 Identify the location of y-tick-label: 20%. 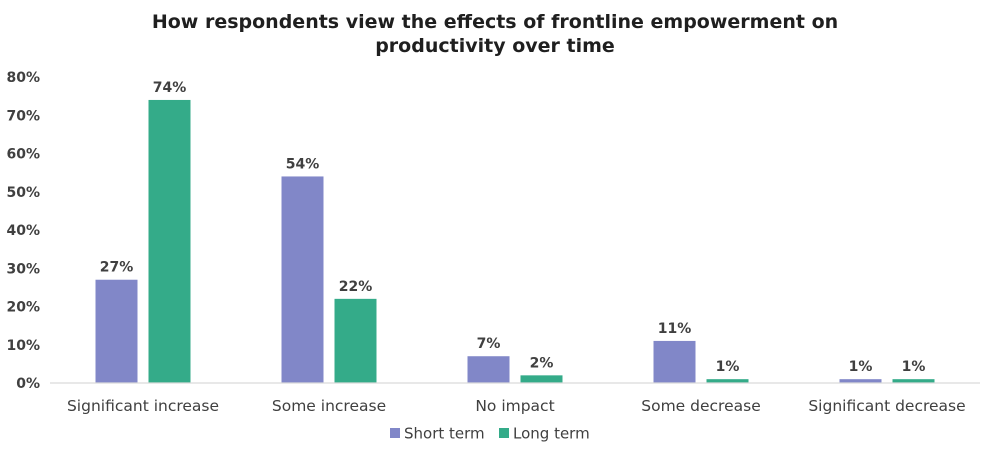
(23, 308).